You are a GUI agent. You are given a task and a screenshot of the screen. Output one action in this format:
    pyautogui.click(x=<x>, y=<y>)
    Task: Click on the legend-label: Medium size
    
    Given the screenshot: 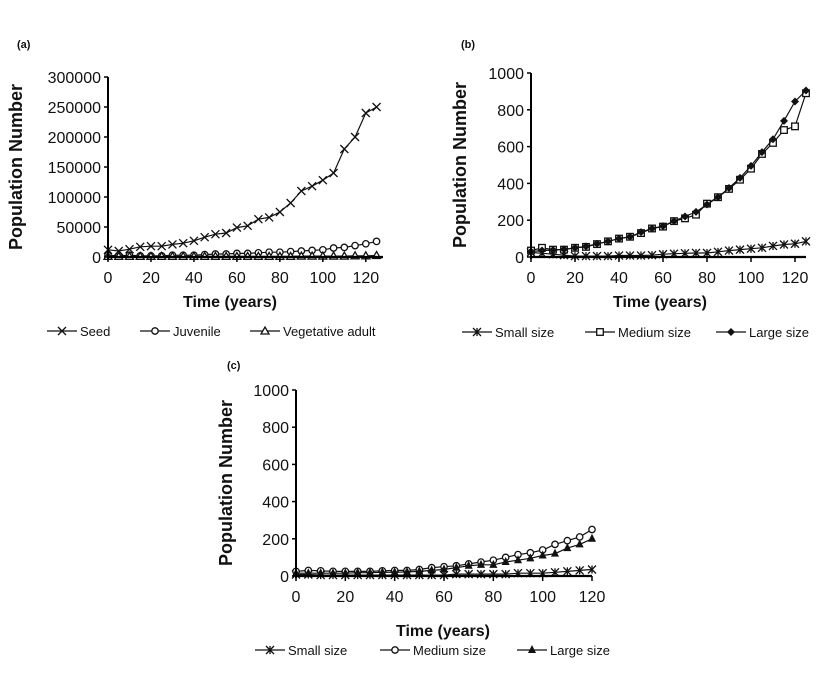 What is the action you would take?
    pyautogui.click(x=449, y=650)
    